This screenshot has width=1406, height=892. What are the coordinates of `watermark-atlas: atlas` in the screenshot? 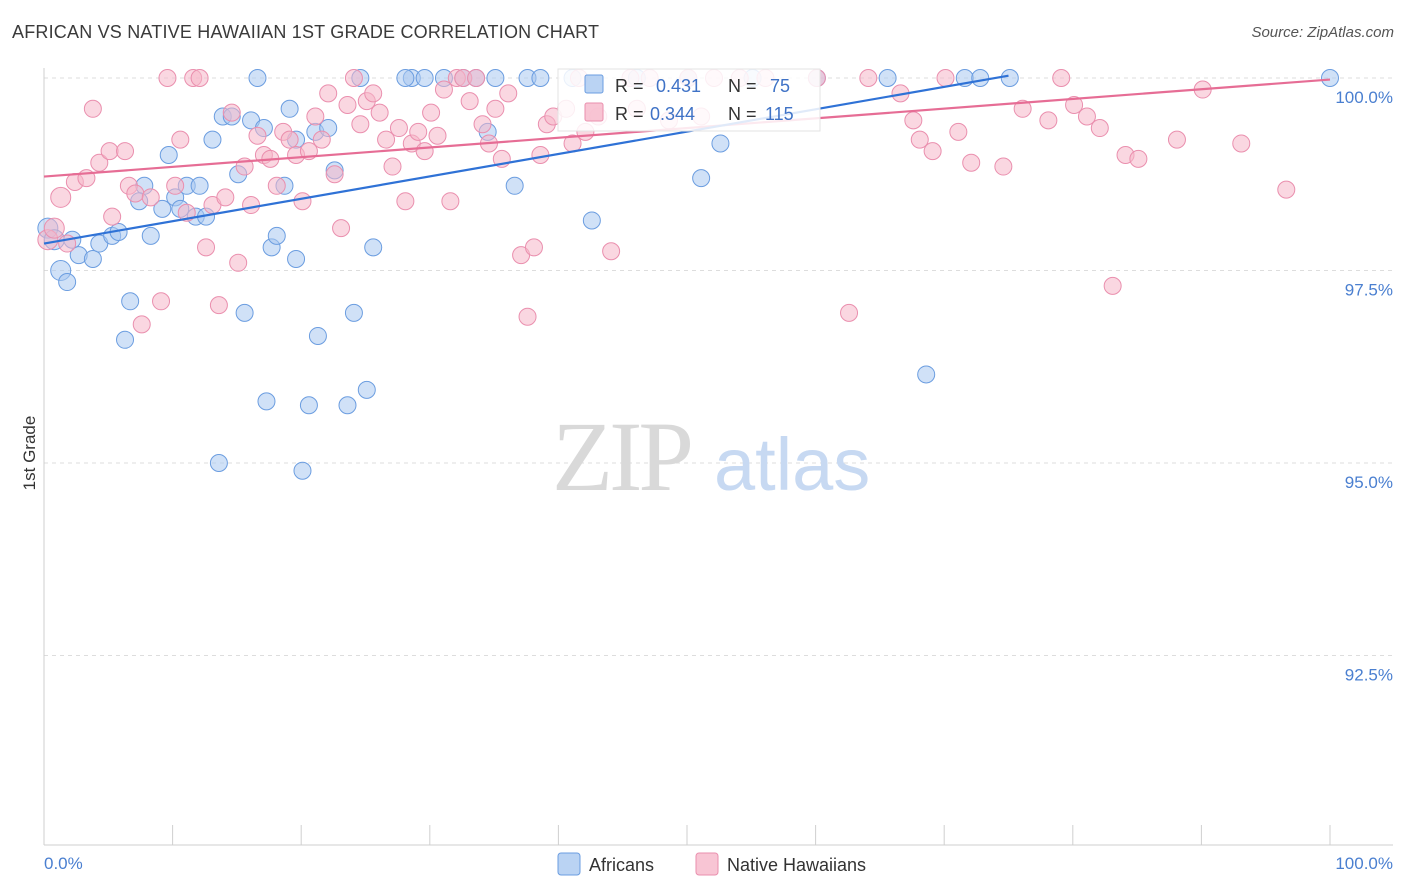 It's located at (792, 464).